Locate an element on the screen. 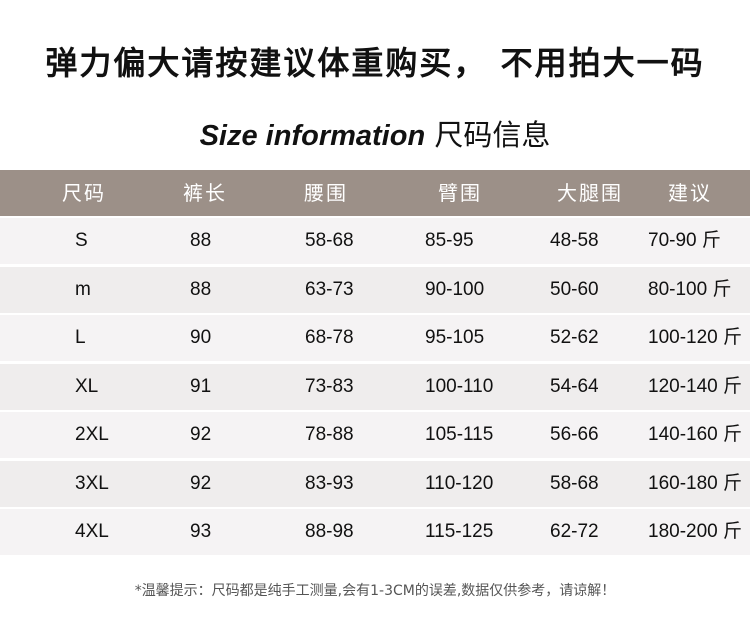  column-header: 裤长 is located at coordinates (205, 193).